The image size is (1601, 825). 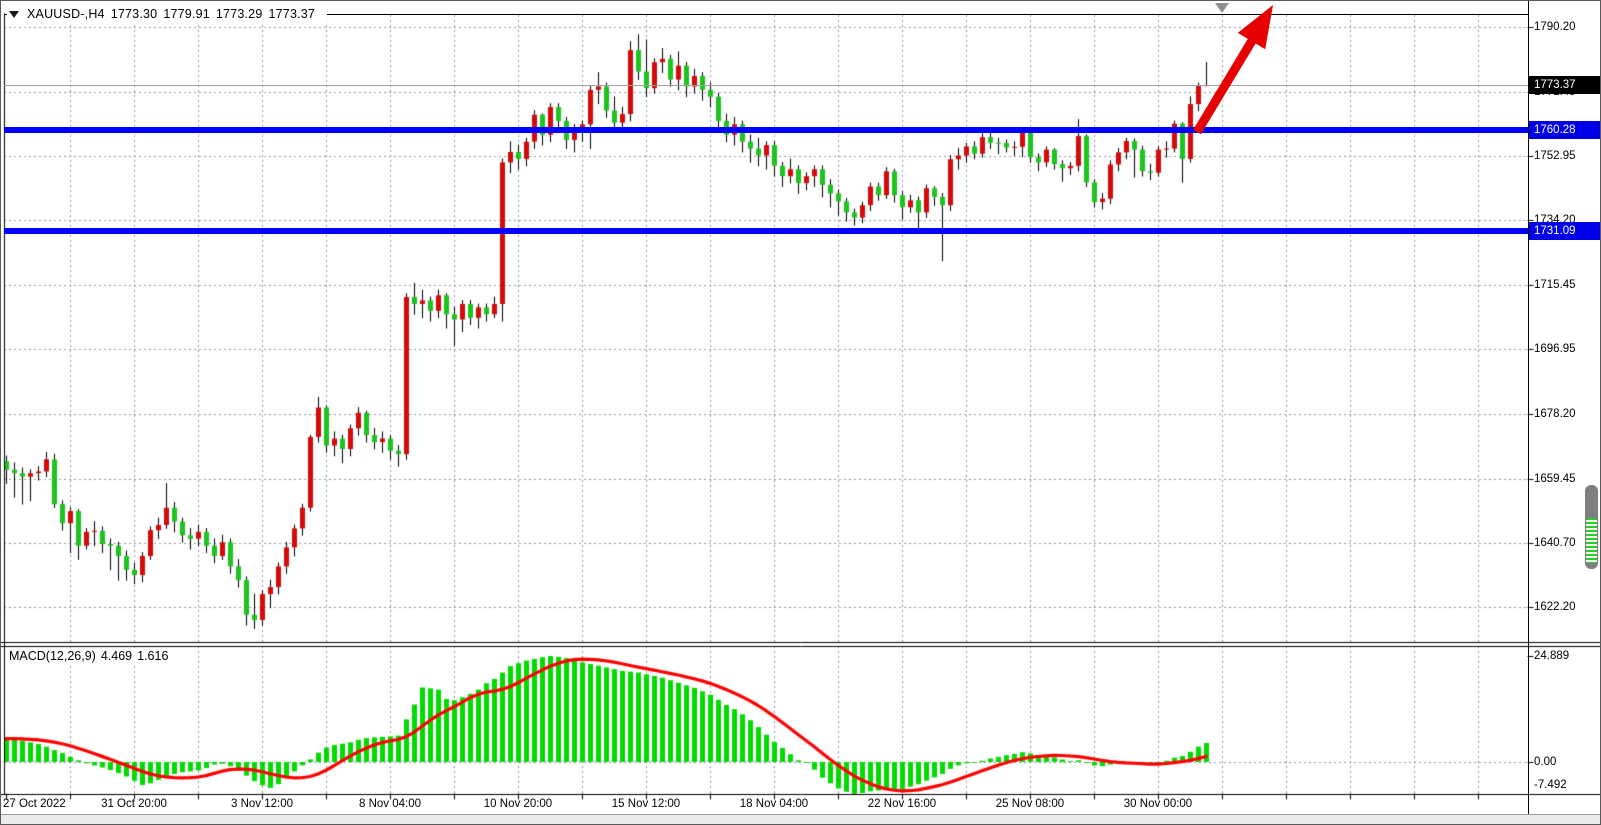 I want to click on status-bar, so click(x=800, y=819).